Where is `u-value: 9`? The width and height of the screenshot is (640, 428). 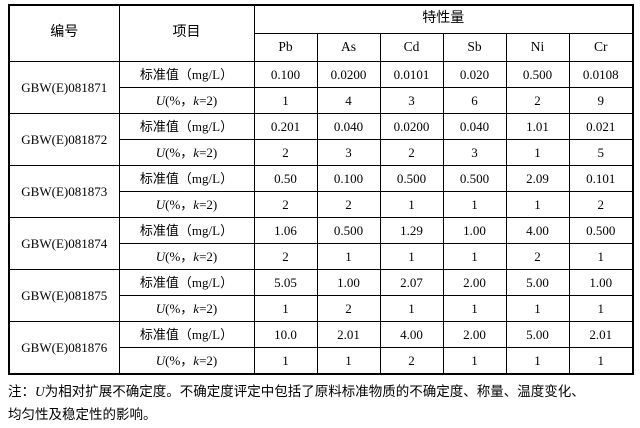
u-value: 9 is located at coordinates (601, 100).